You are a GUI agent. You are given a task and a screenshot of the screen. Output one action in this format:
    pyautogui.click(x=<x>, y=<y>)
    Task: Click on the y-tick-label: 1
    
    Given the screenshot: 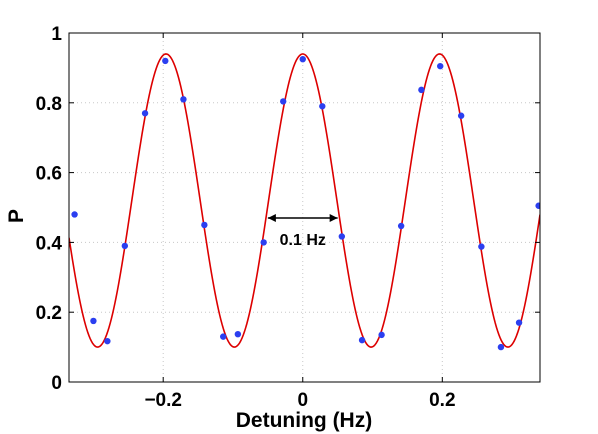 What is the action you would take?
    pyautogui.click(x=56, y=34)
    